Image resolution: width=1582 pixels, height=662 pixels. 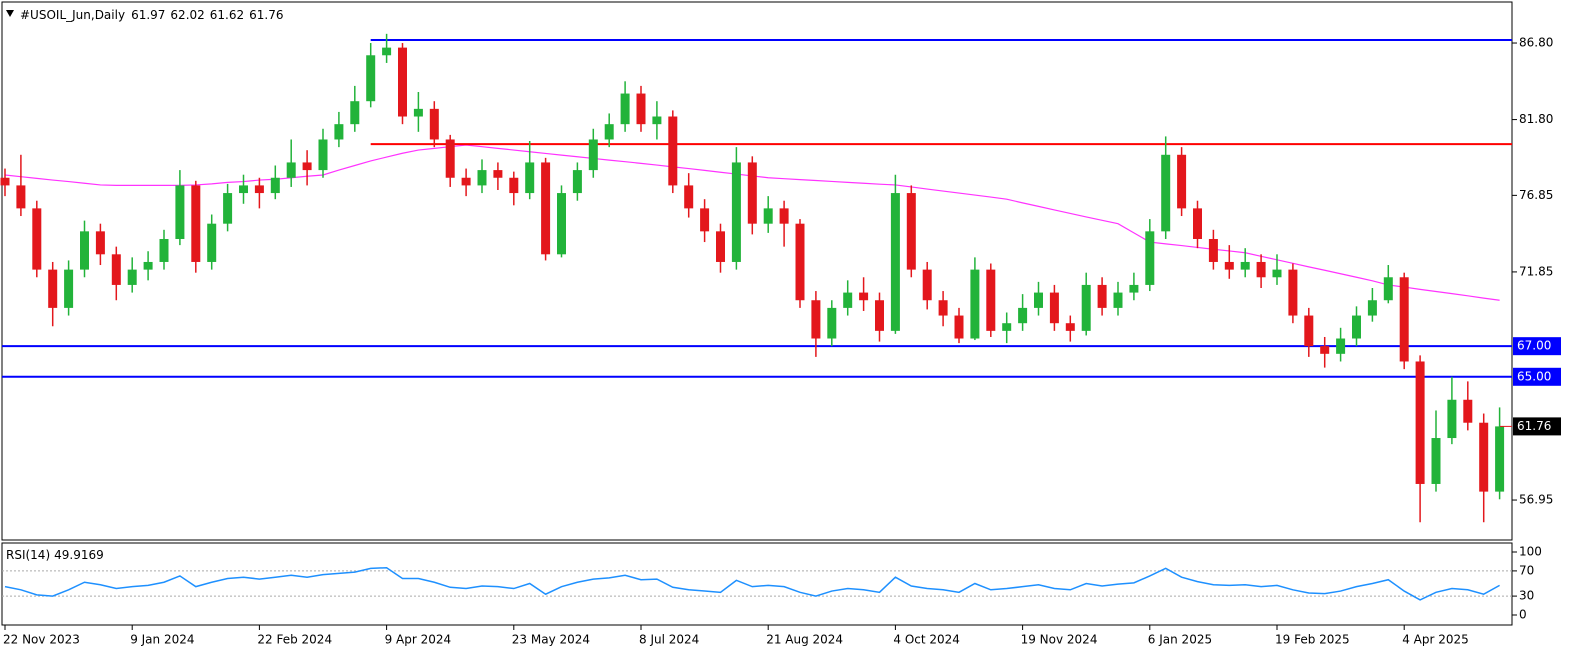 What do you see at coordinates (1536, 119) in the screenshot?
I see `y-tick-label: 81.80` at bounding box center [1536, 119].